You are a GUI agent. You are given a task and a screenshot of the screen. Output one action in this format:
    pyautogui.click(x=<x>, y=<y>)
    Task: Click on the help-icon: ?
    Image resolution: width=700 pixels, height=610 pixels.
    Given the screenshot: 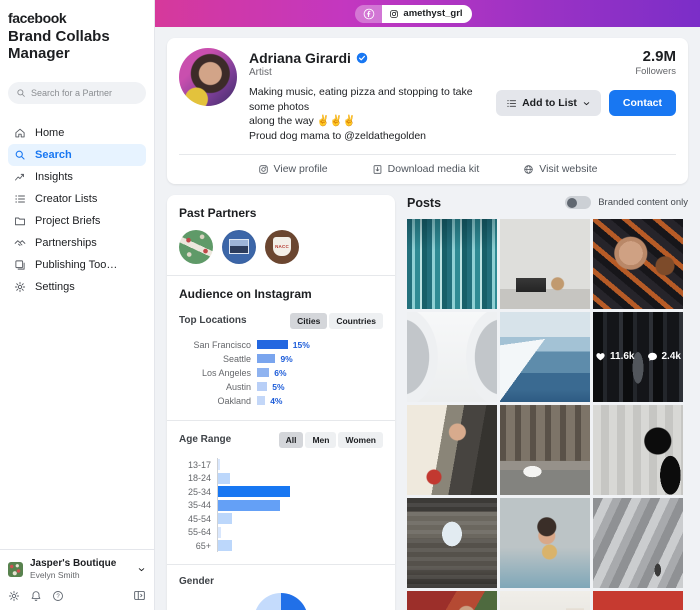 What is the action you would take?
    pyautogui.click(x=58, y=596)
    